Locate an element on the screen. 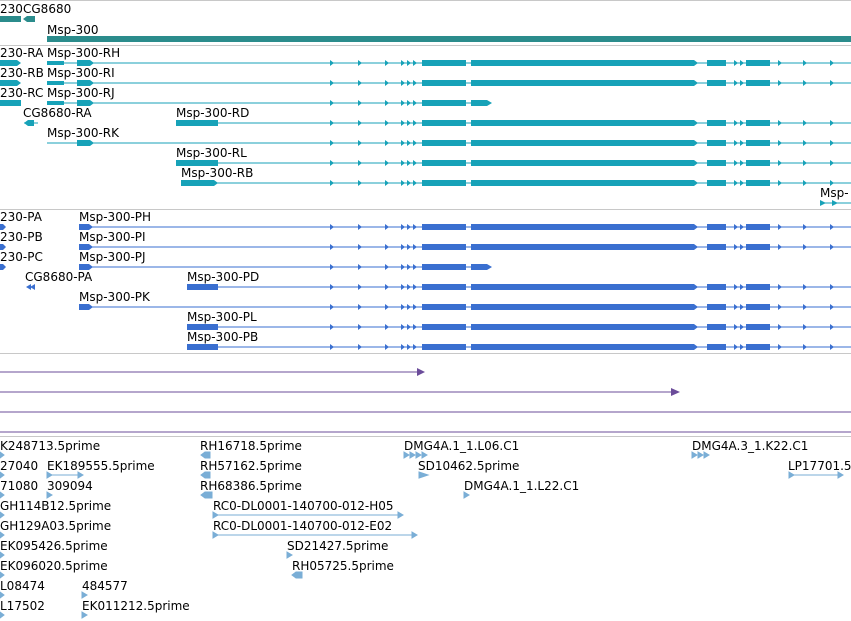 The image size is (851, 621). transcript-label: Msp- is located at coordinates (834, 193).